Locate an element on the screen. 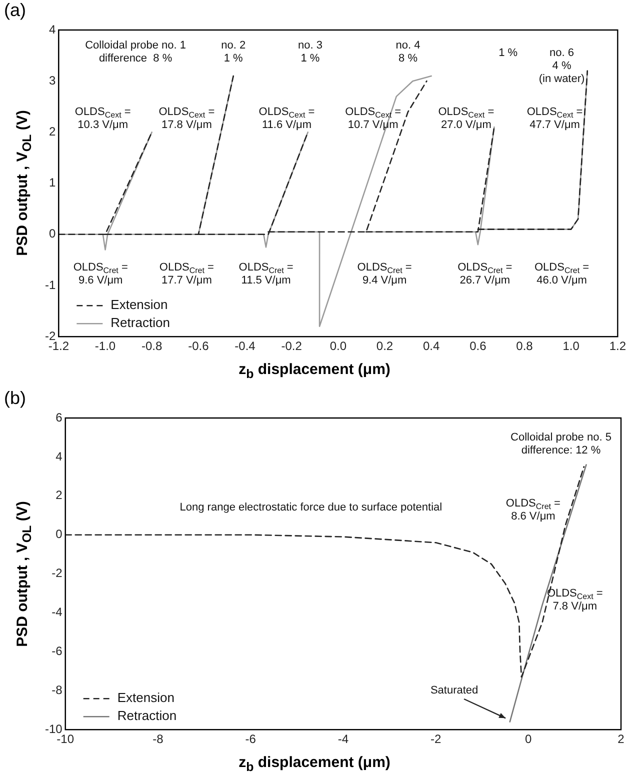 The image size is (629, 774). annotation: no. 6 4 % (in water) is located at coordinates (561, 66).